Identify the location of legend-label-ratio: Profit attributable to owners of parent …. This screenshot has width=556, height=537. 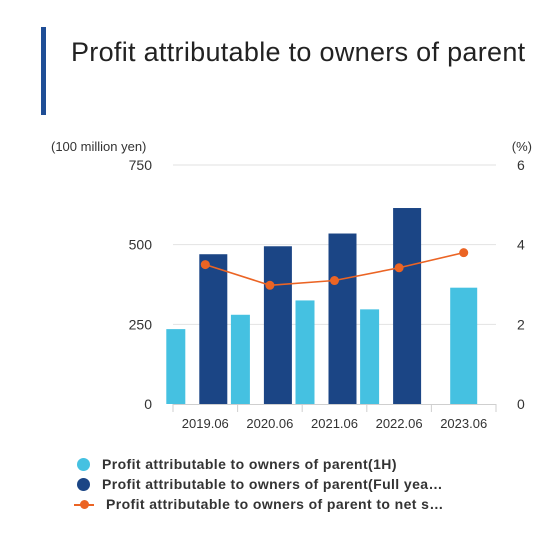
(275, 504).